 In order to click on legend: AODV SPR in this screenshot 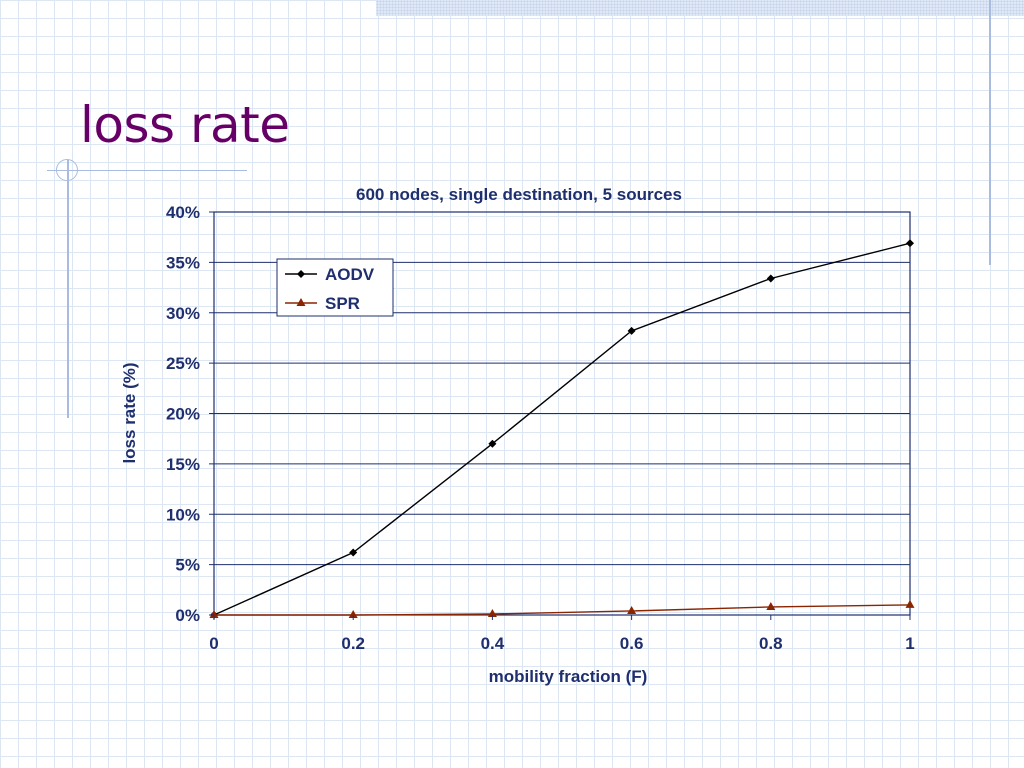, I will do `click(335, 287)`.